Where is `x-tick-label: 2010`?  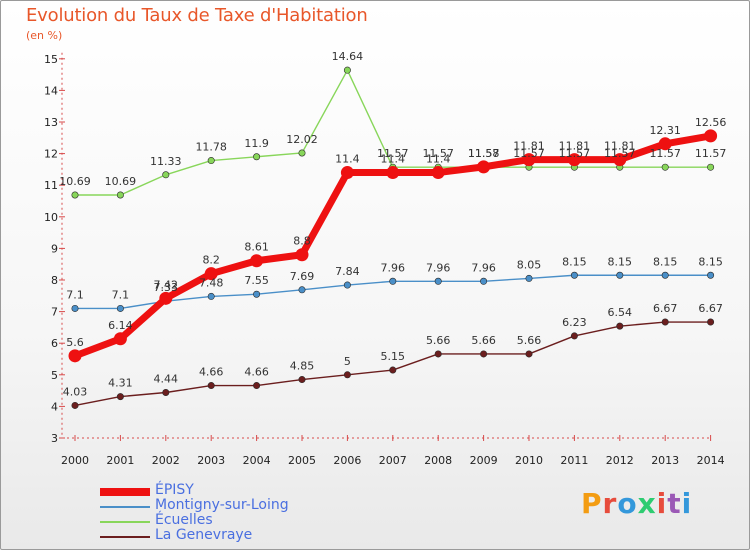
x-tick-label: 2010 is located at coordinates (529, 460).